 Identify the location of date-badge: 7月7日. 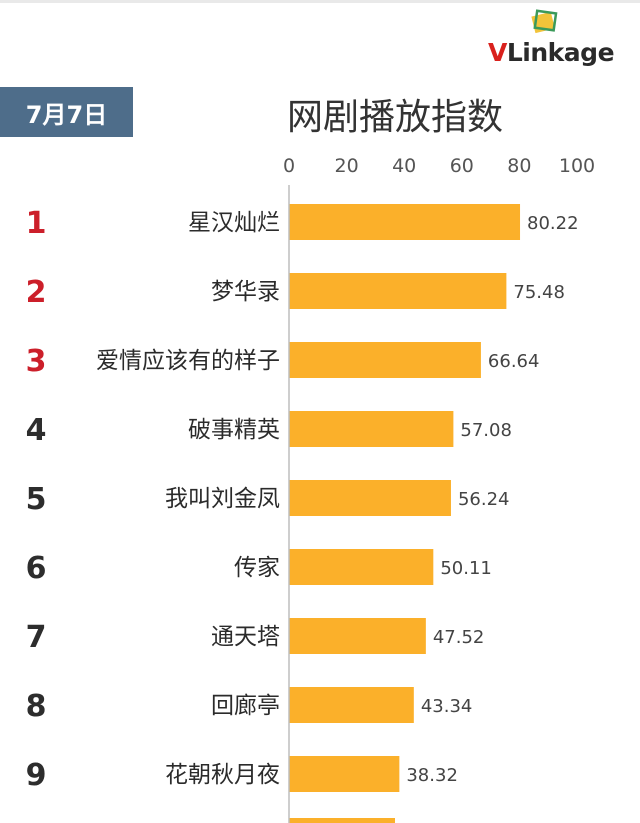
(66, 112).